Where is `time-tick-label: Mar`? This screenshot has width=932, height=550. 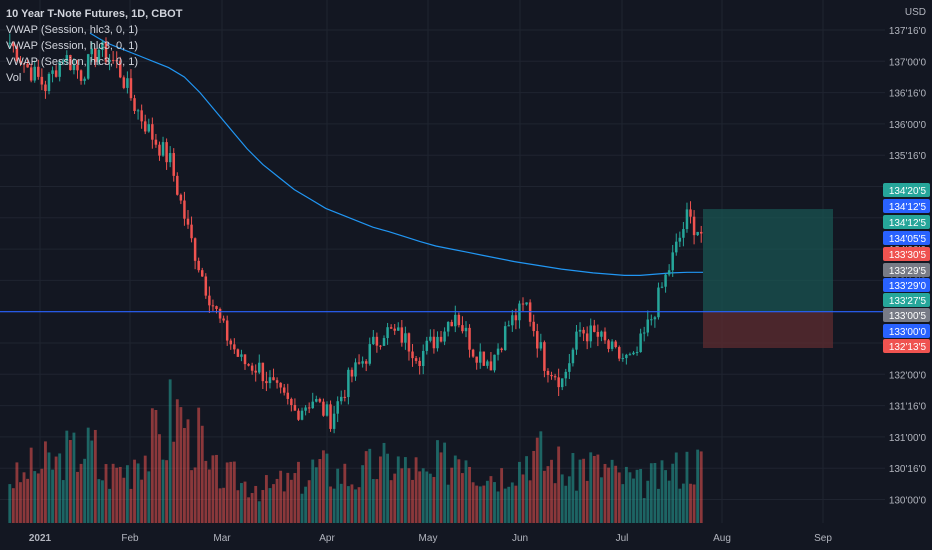
time-tick-label: Mar is located at coordinates (222, 538).